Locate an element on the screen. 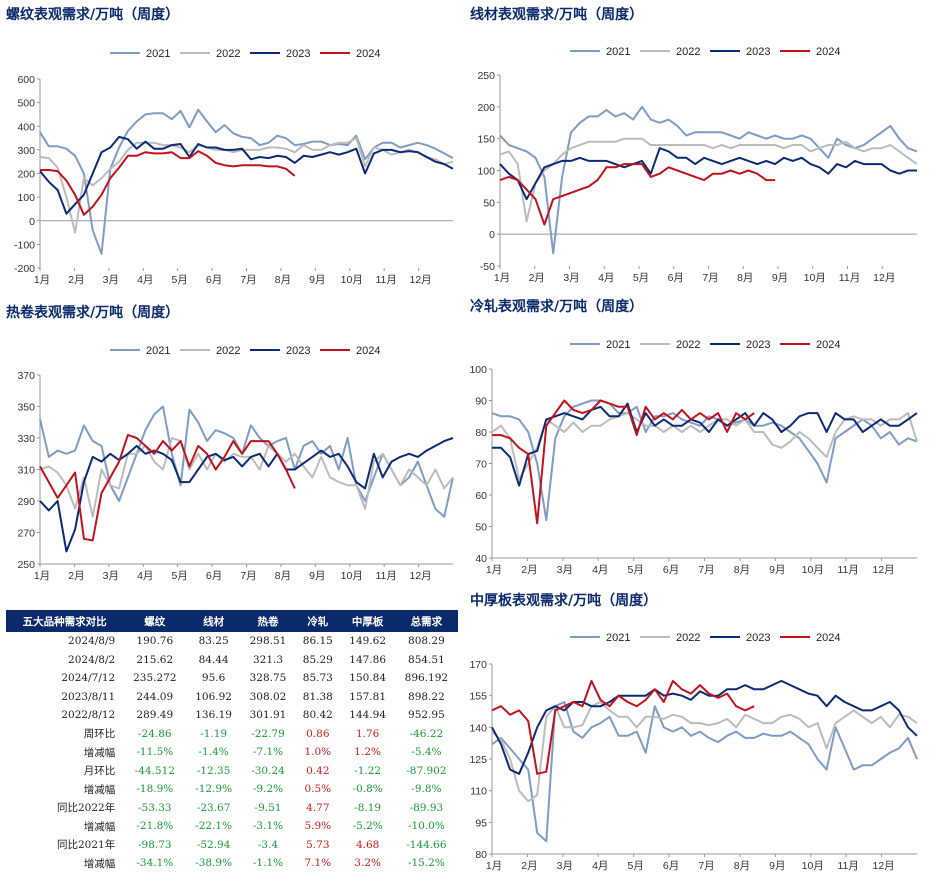 This screenshot has width=932, height=886. table-cell: -44.512 is located at coordinates (154, 770).